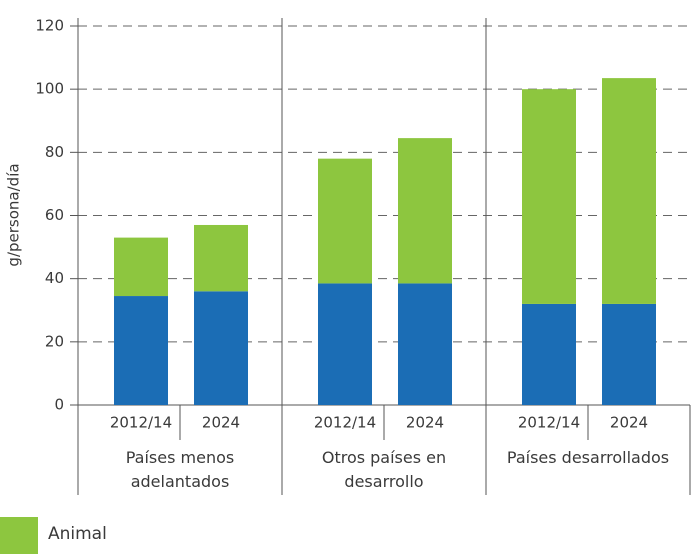 This screenshot has height=554, width=700. I want to click on group-label: Países menos adelantados, so click(180, 469).